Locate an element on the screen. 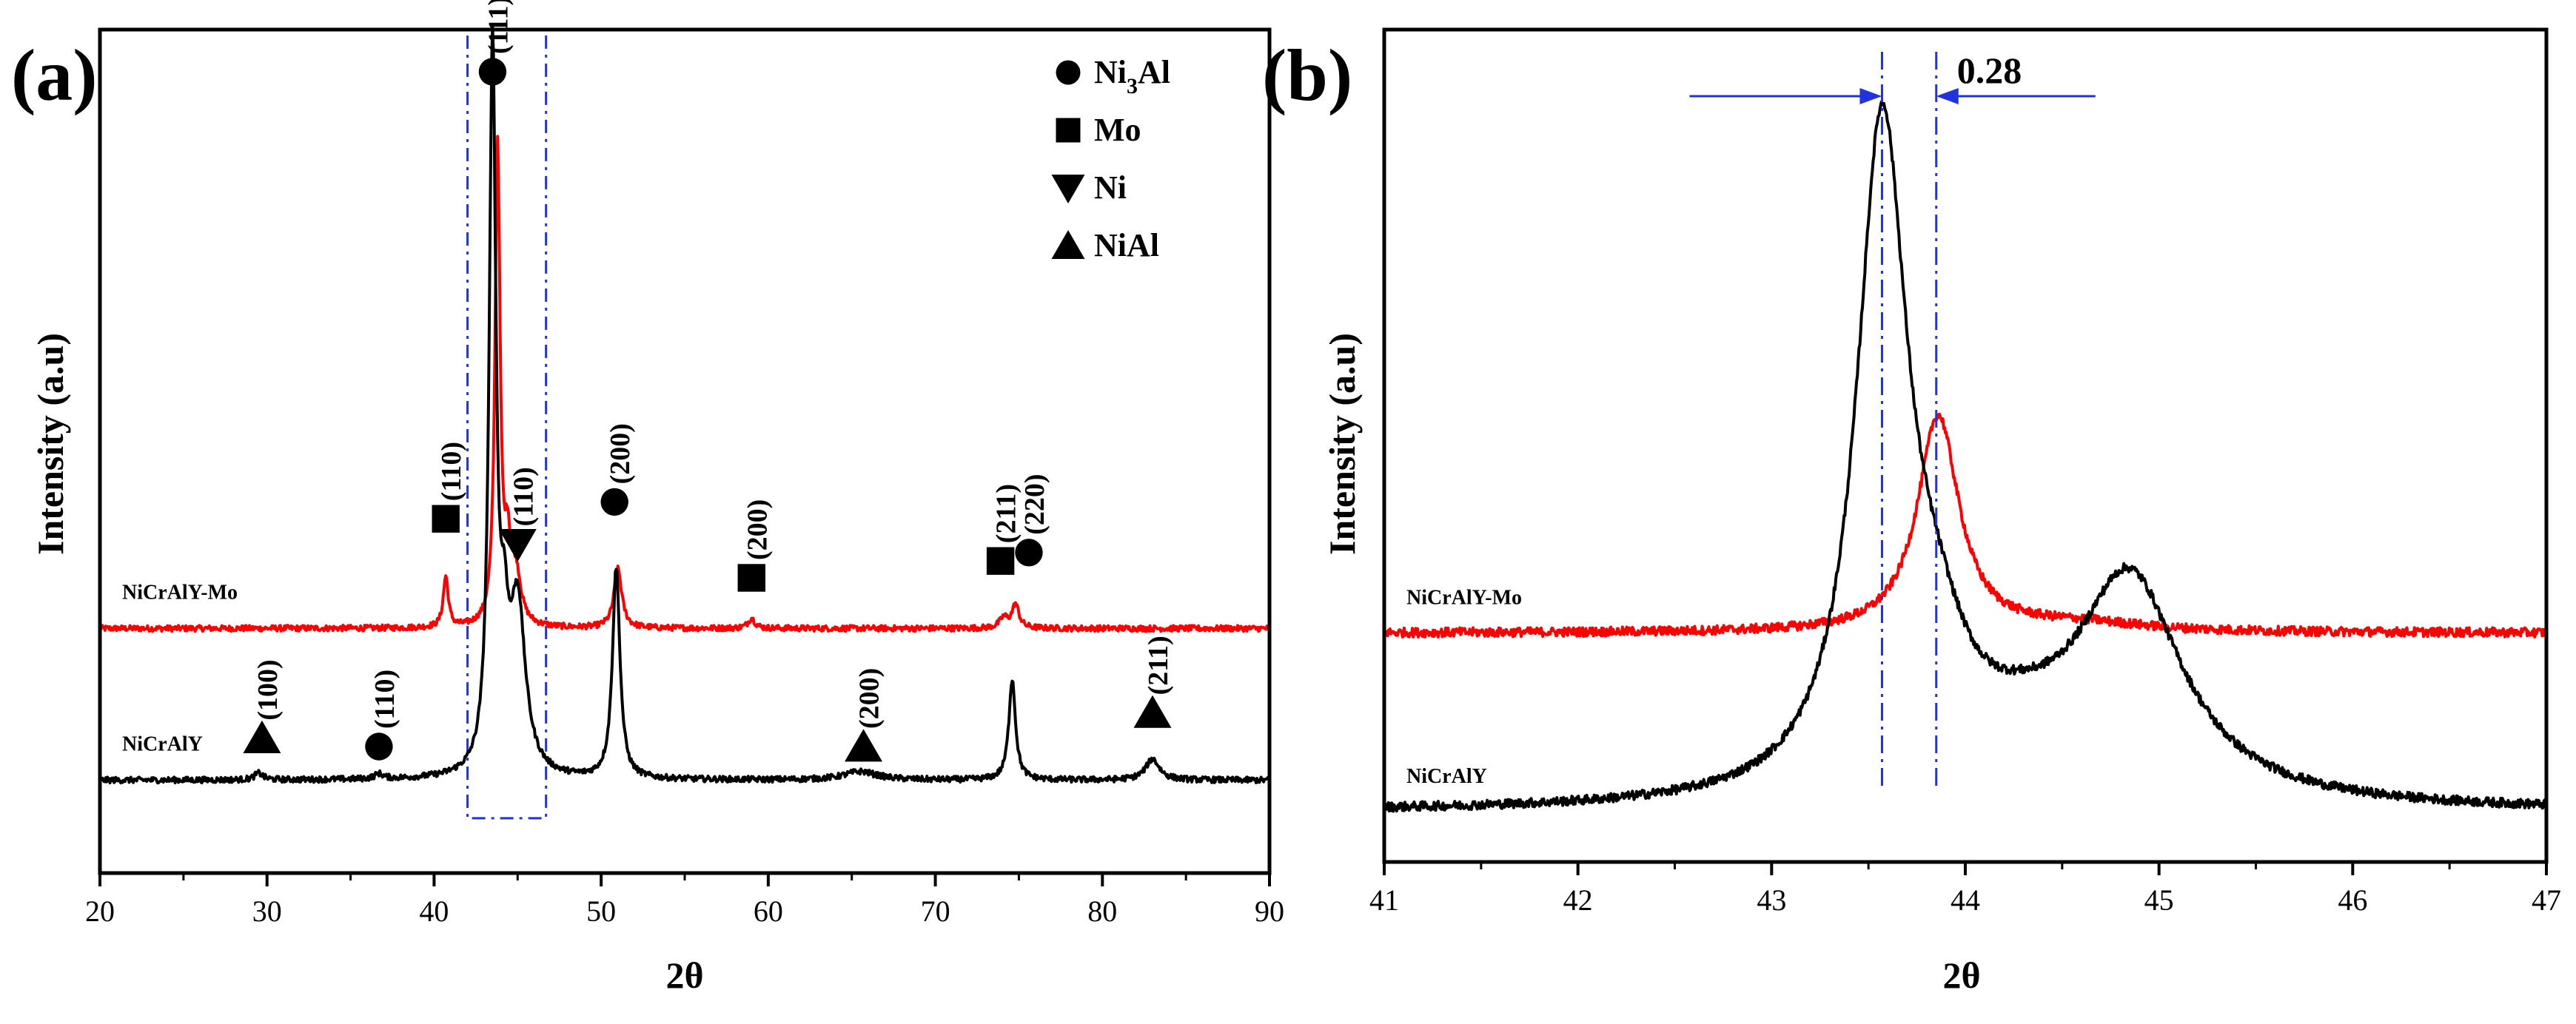 This screenshot has width=2576, height=1024. shift-value: 0.28 is located at coordinates (1989, 70).